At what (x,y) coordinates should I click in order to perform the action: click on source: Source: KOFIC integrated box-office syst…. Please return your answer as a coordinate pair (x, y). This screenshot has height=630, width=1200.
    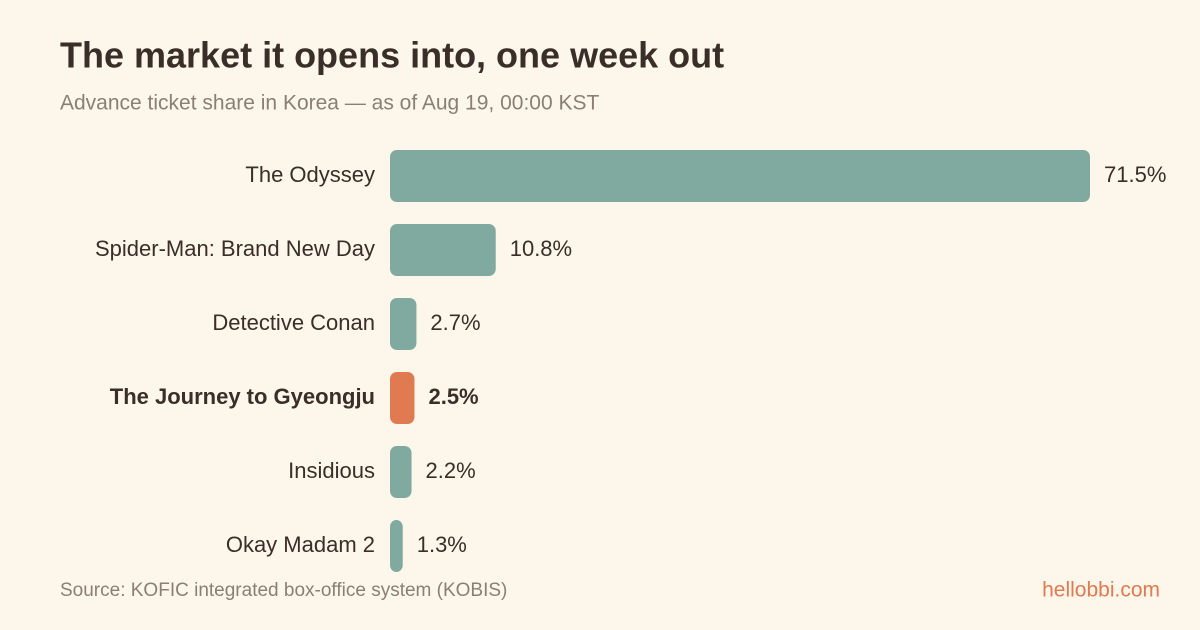
    Looking at the image, I should click on (283, 590).